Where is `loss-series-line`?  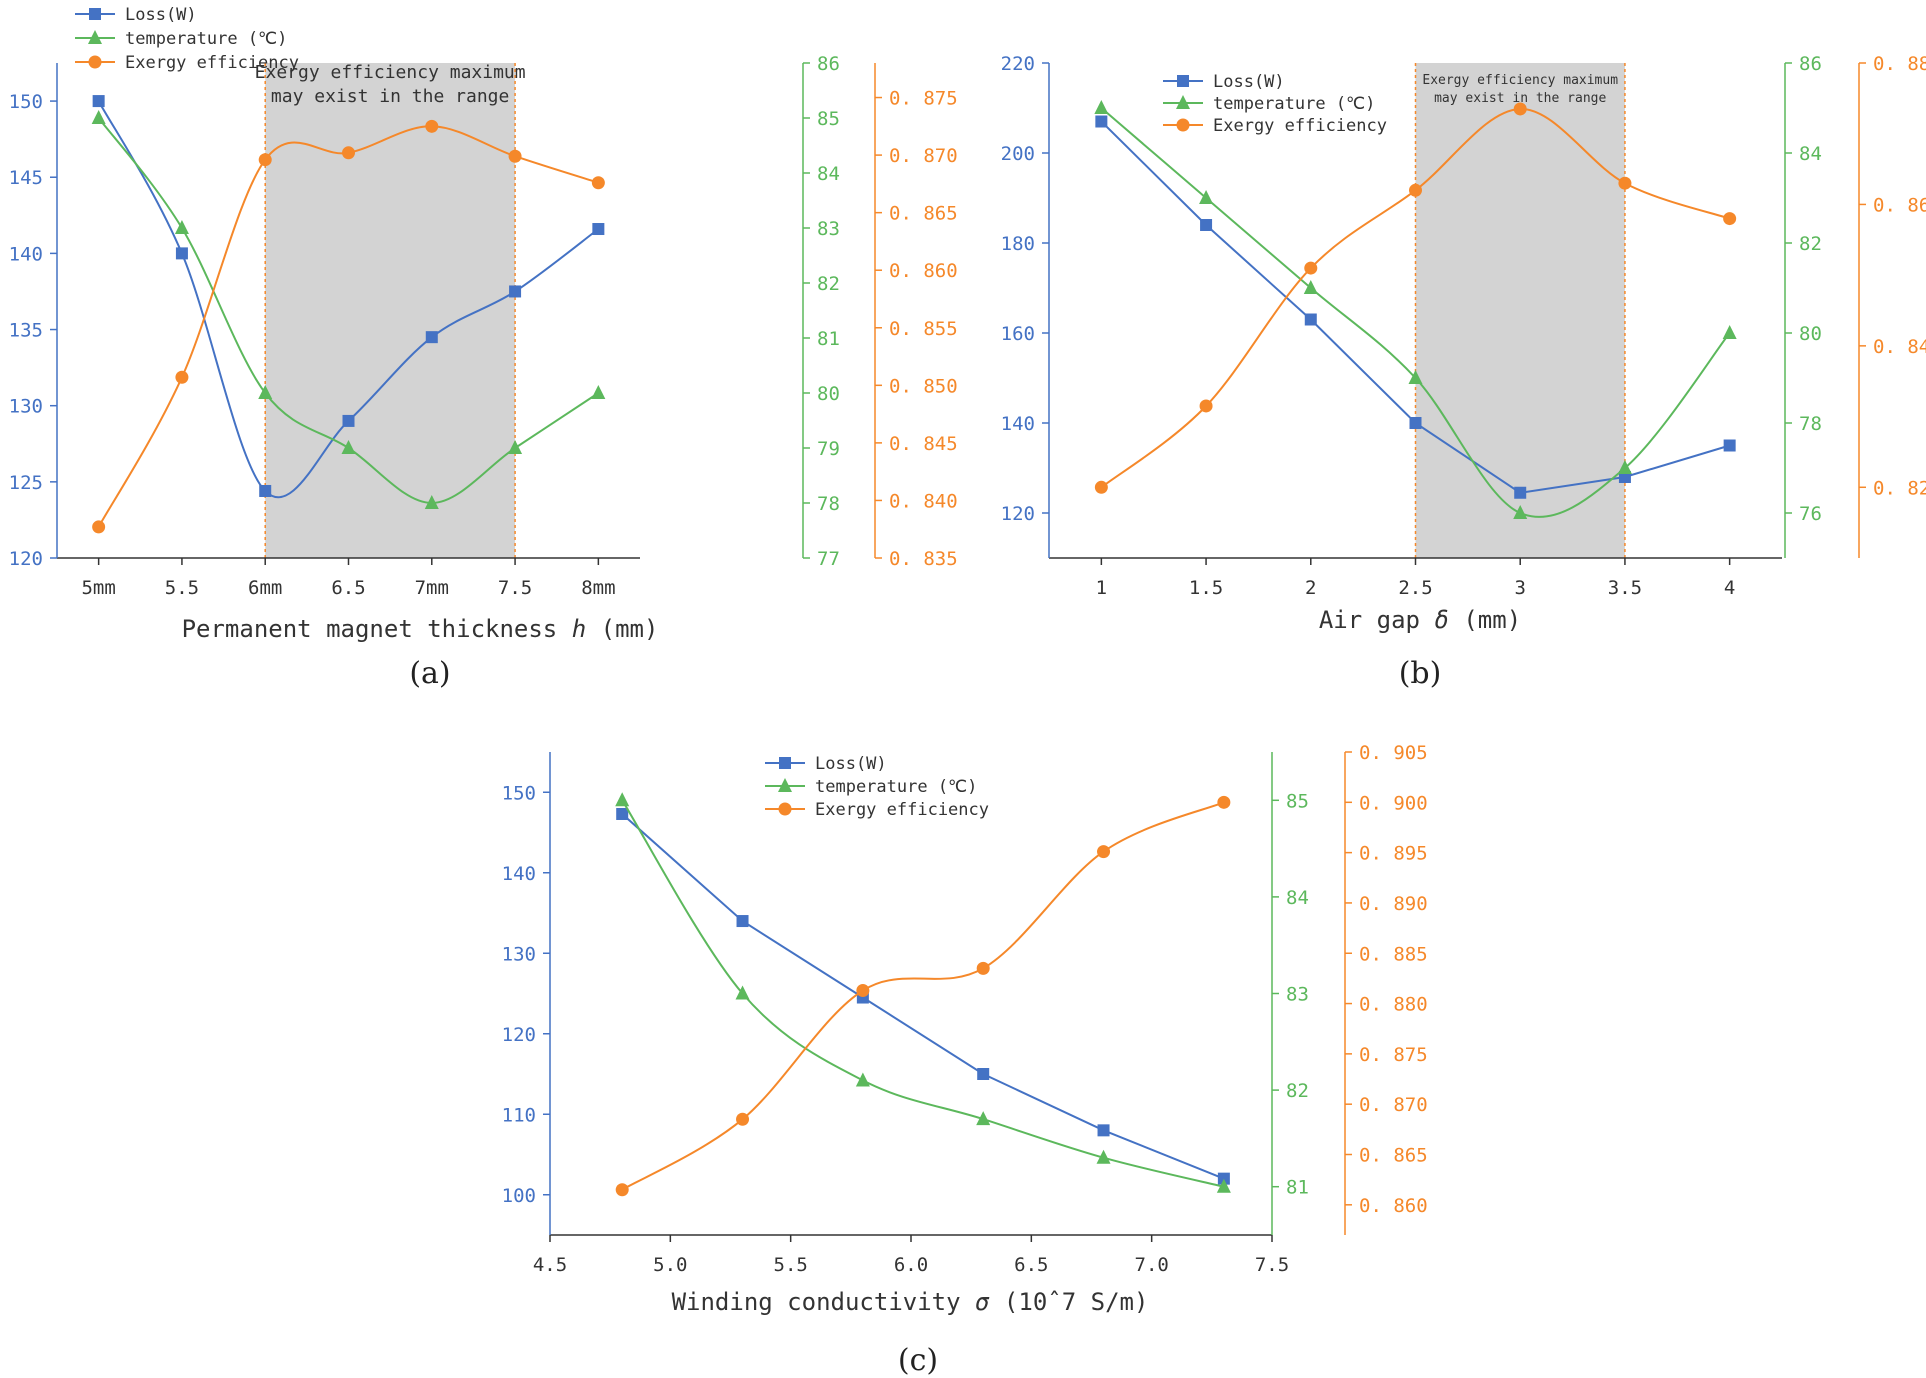
loss-series-line is located at coordinates (923, 996).